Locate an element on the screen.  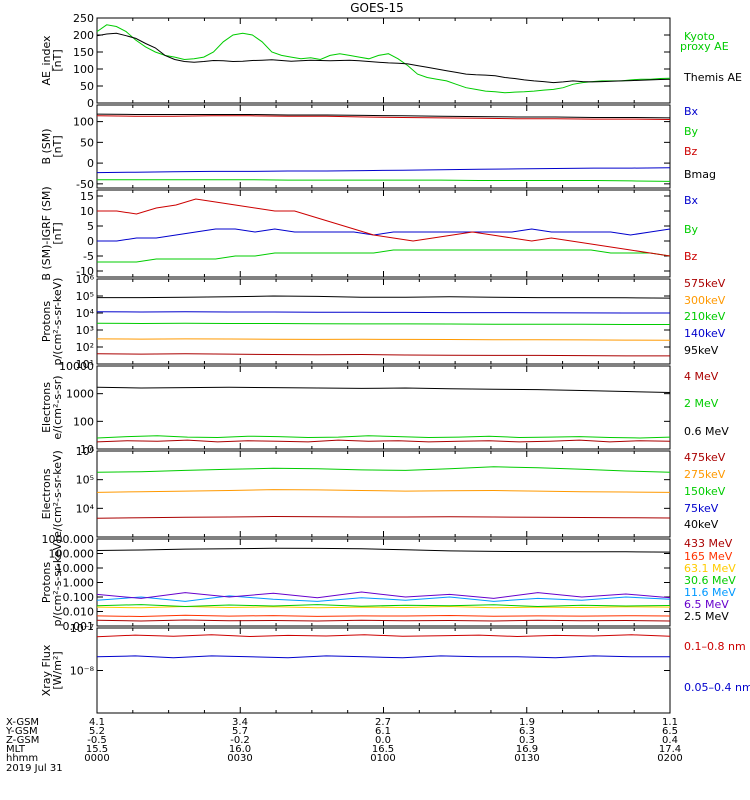
y-tick-label: 10¹ is located at coordinates (85, 364).